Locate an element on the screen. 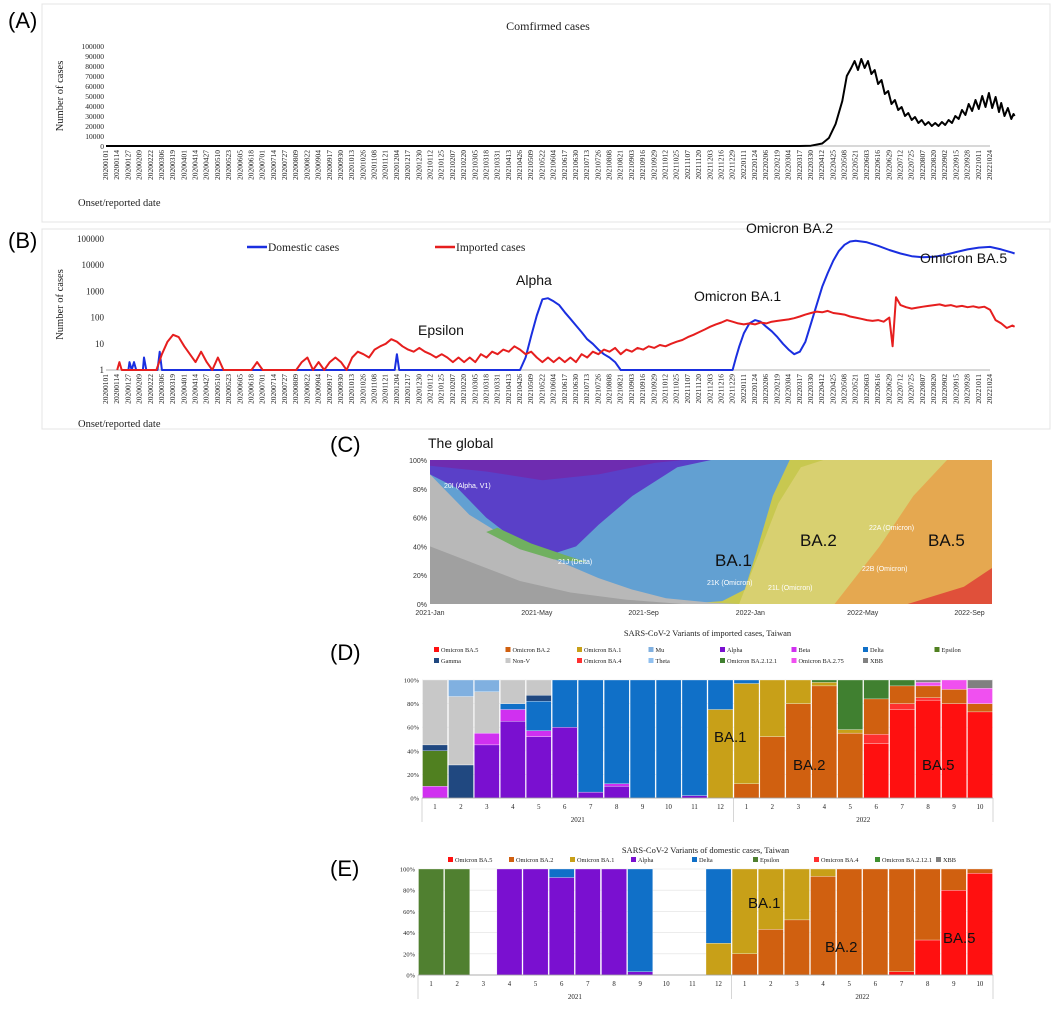  x-tick-label: 5 is located at coordinates (536, 984).